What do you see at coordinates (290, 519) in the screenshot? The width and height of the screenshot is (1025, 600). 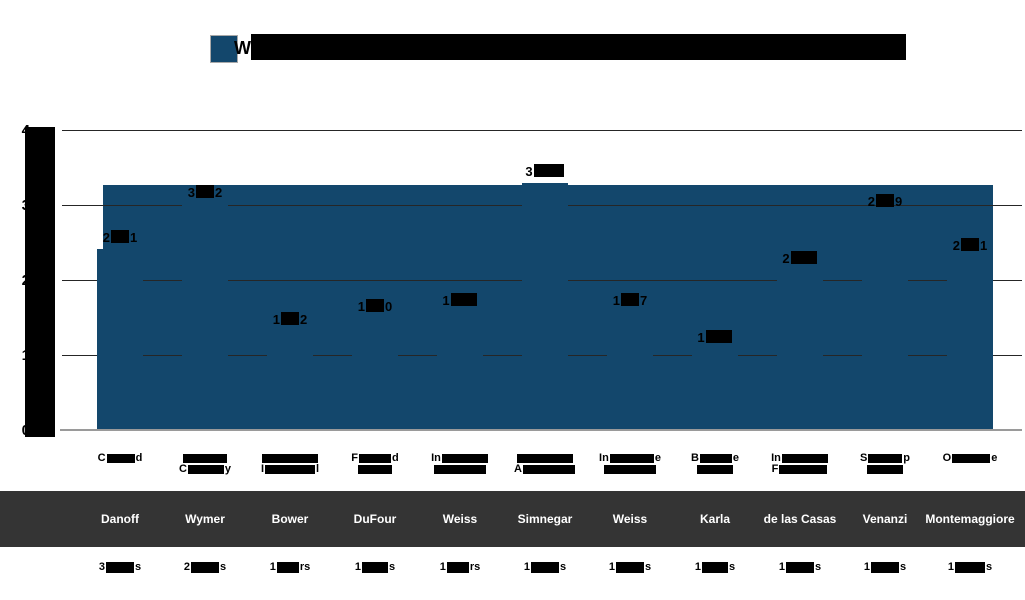 I see `manager-name: Bower` at bounding box center [290, 519].